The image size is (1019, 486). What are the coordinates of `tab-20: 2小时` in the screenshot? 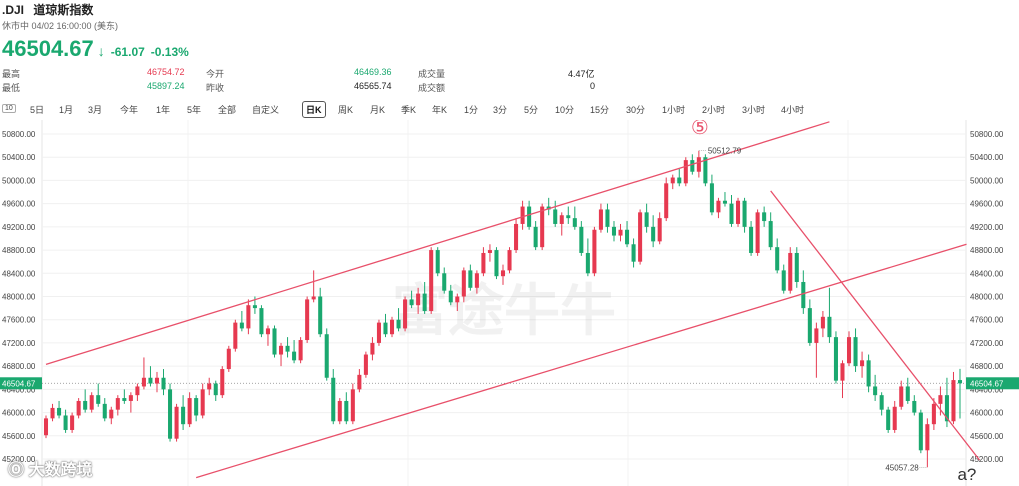 It's located at (714, 110).